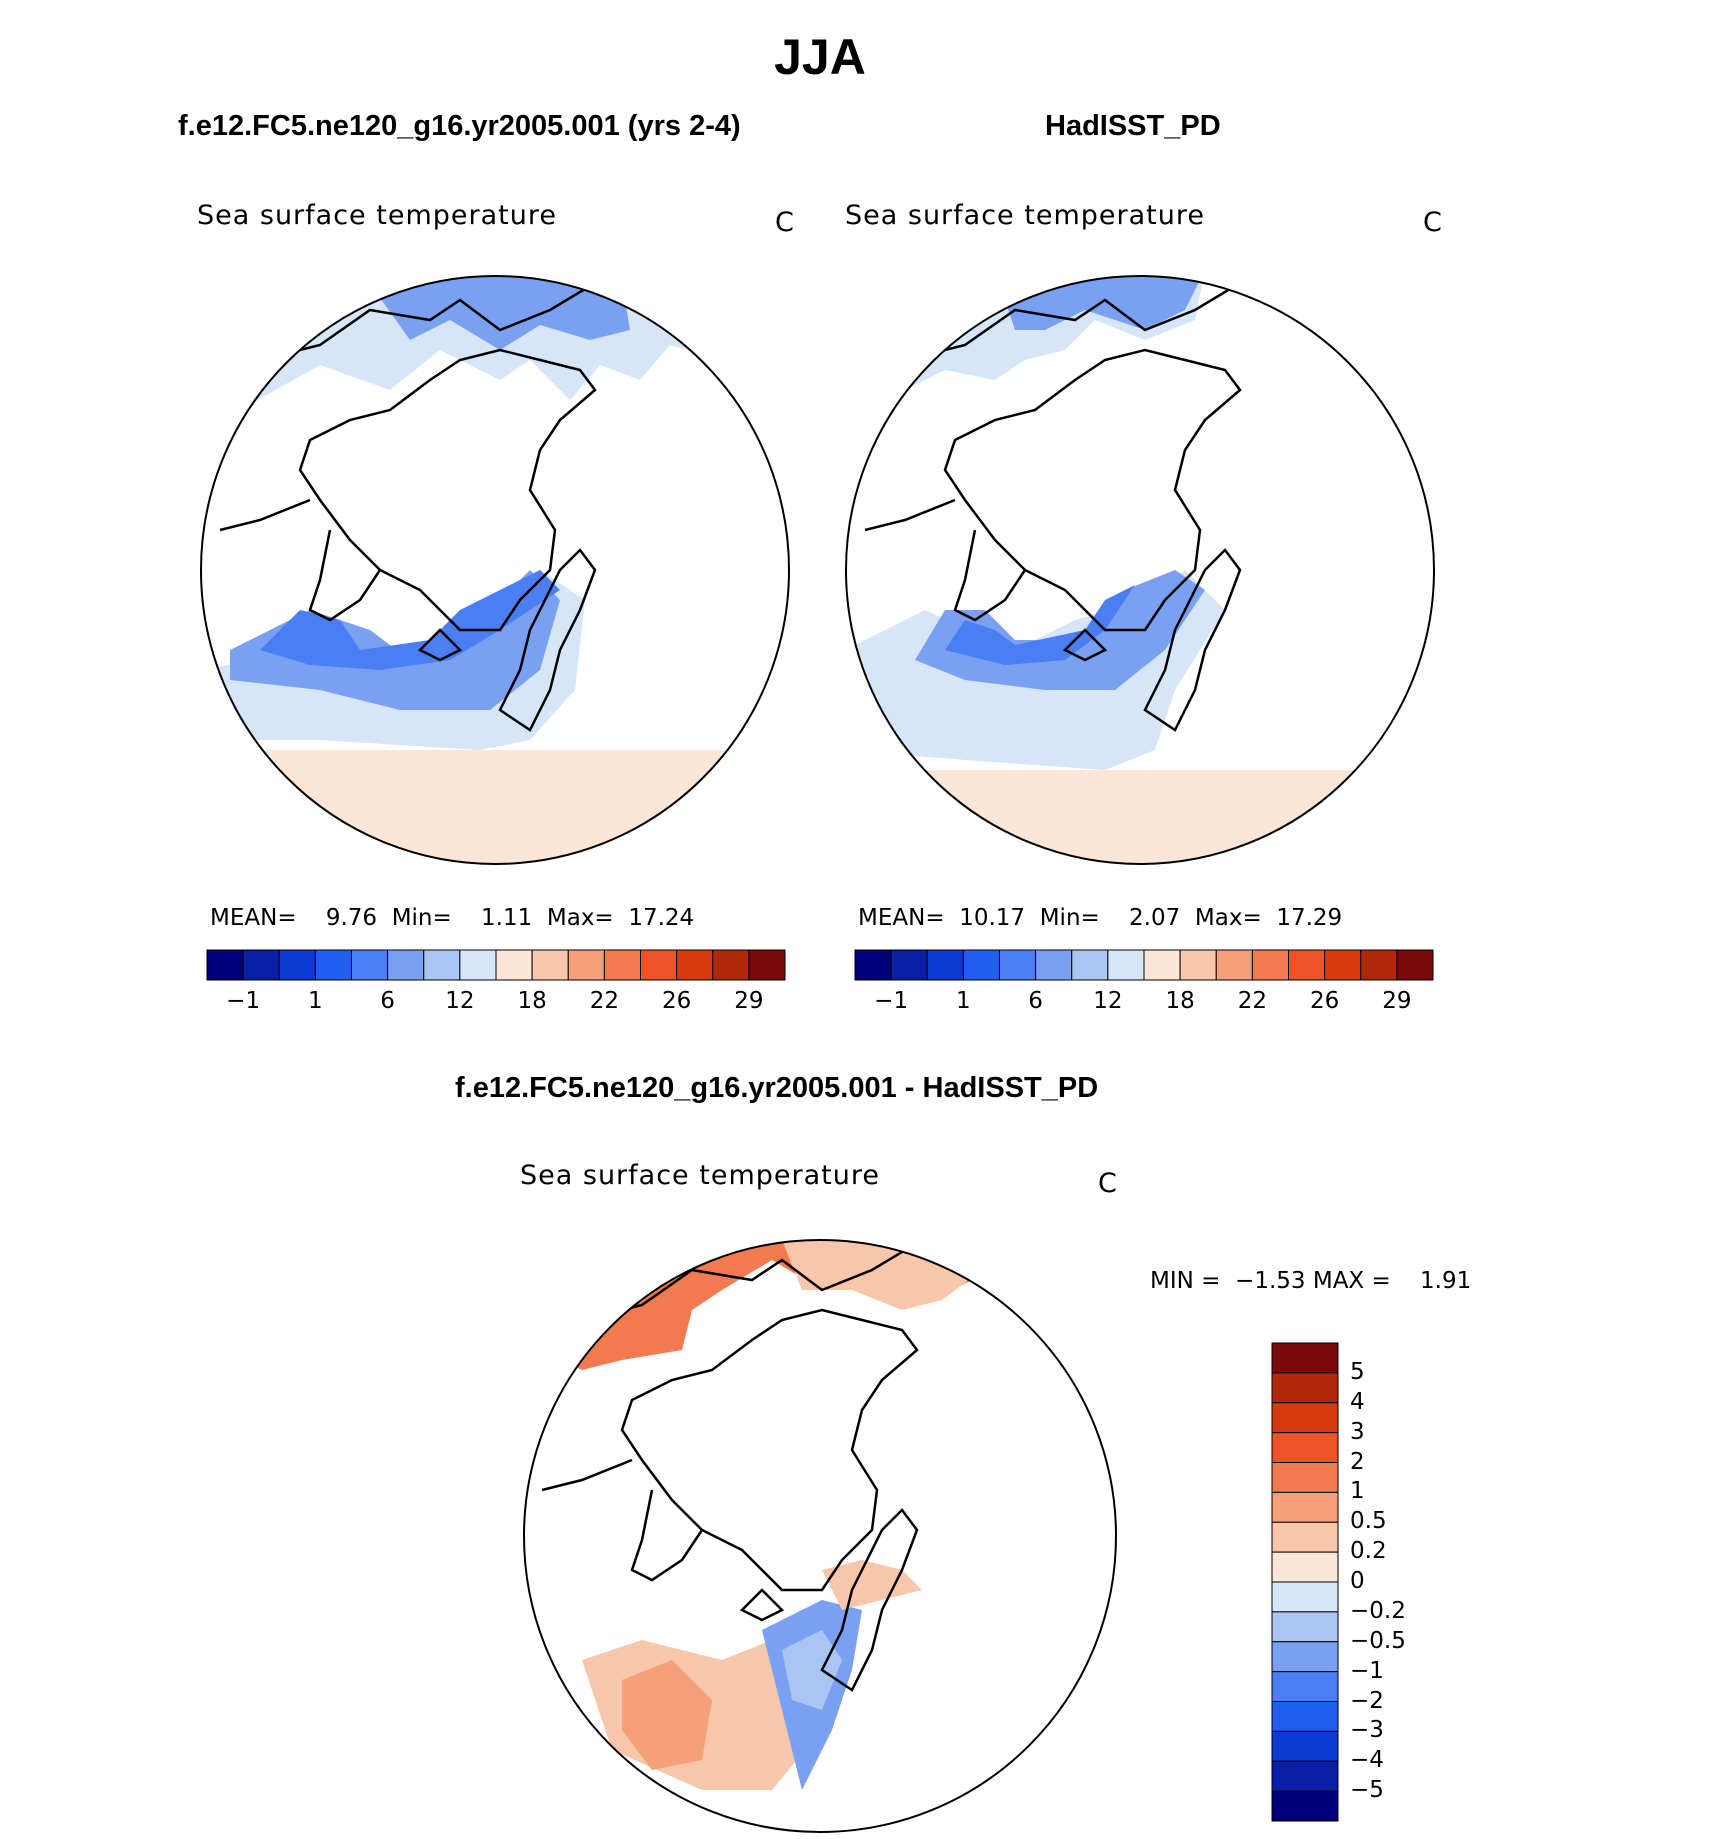  What do you see at coordinates (676, 1001) in the screenshot?
I see `panel-1-colorbar-tick-label: 26` at bounding box center [676, 1001].